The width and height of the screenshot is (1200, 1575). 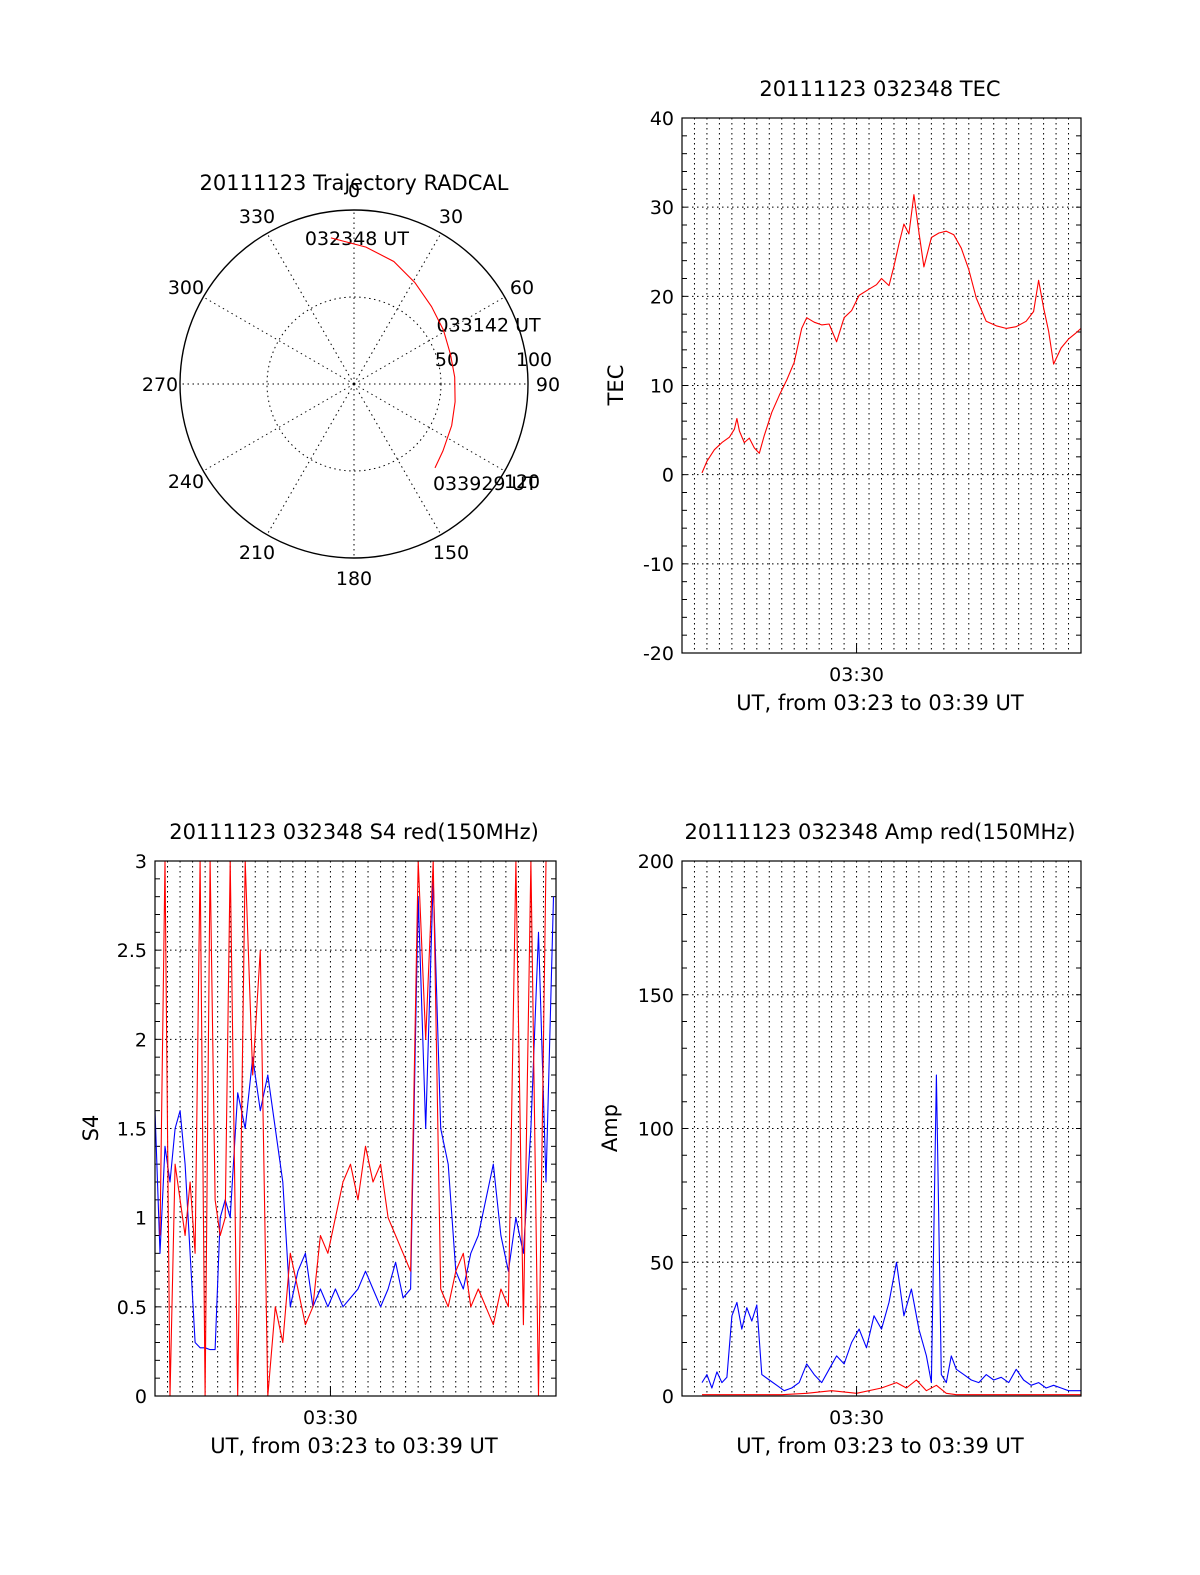 I want to click on s4-ytick-label: 1.5, so click(x=132, y=1130).